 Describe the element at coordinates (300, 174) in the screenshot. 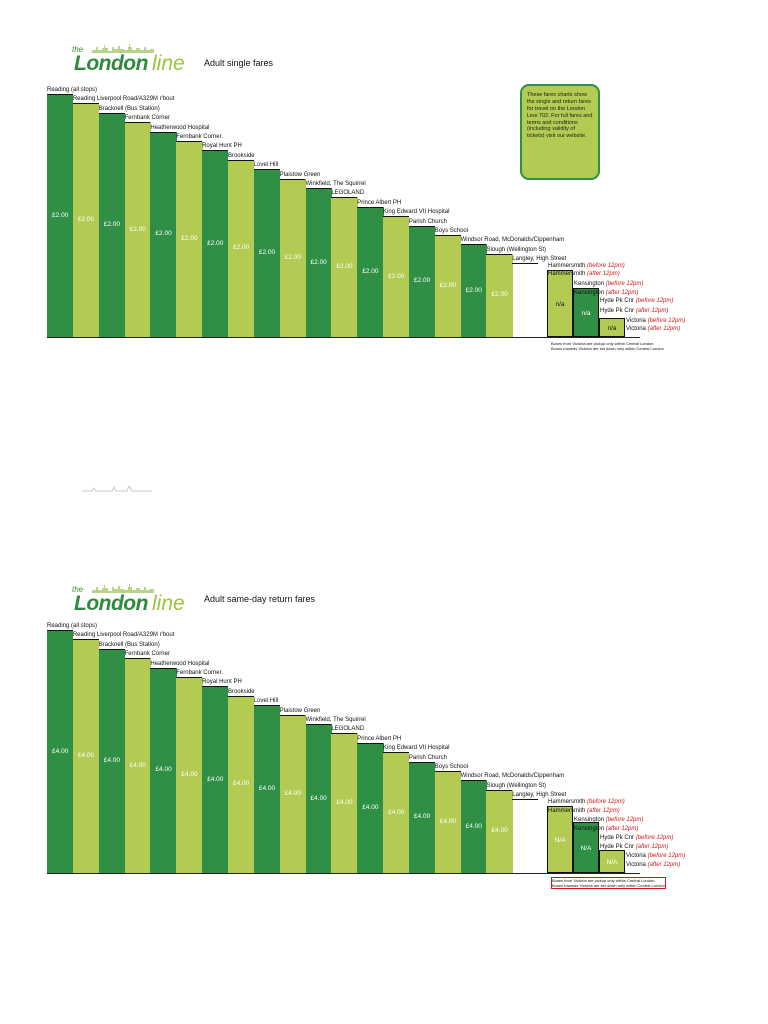

I see `stop-label: Plaistow Green` at that location.